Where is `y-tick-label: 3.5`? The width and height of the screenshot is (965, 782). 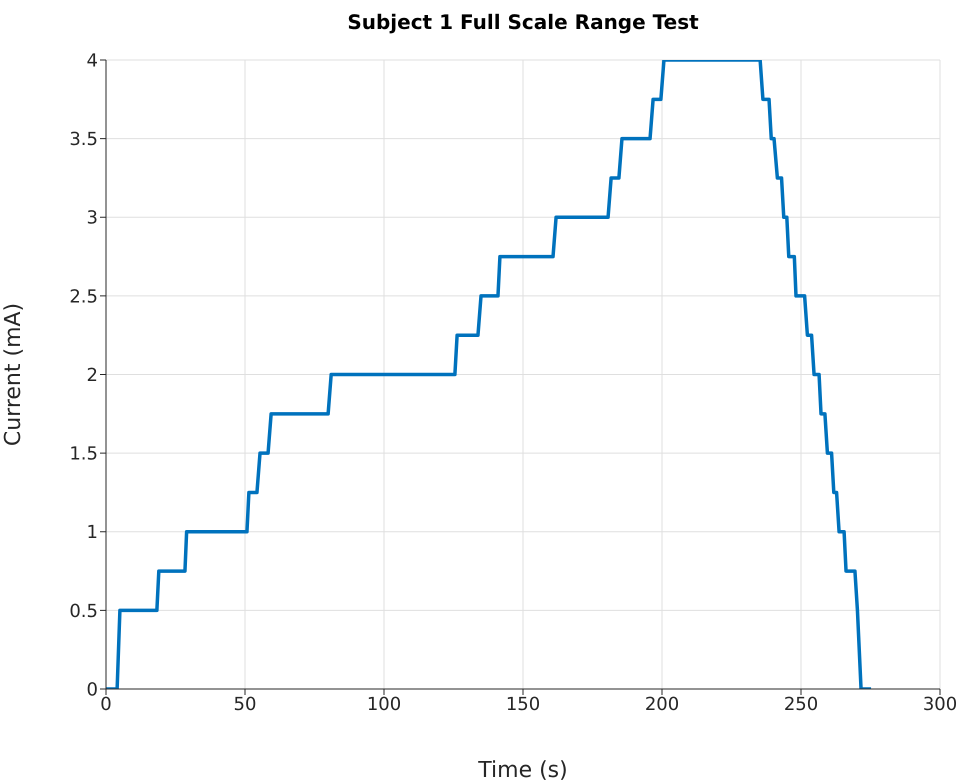
y-tick-label: 3.5 is located at coordinates (83, 139).